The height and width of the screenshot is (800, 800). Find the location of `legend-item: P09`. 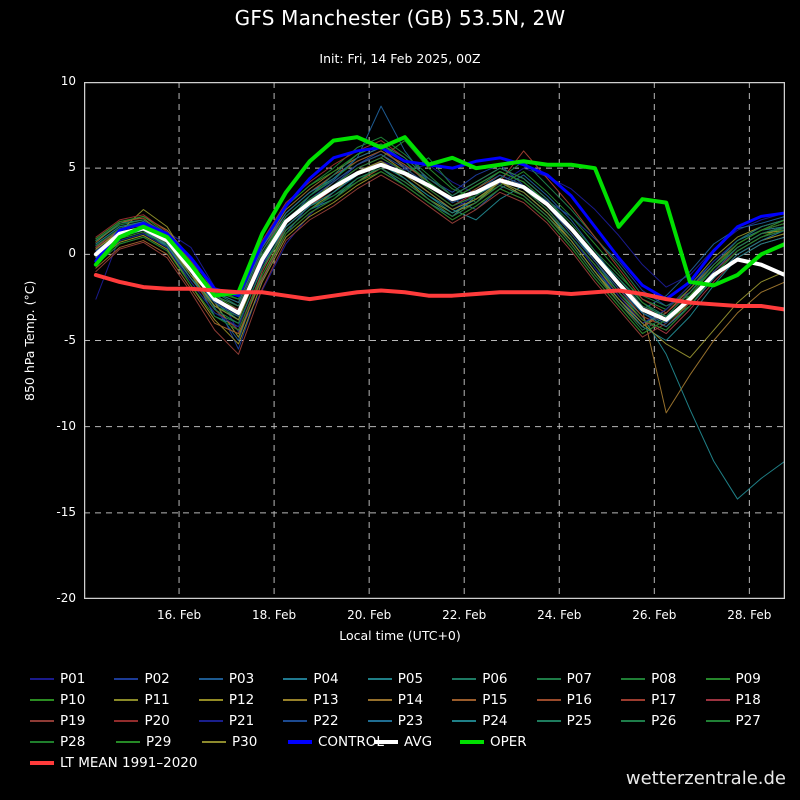

legend-item: P09 is located at coordinates (746, 679).